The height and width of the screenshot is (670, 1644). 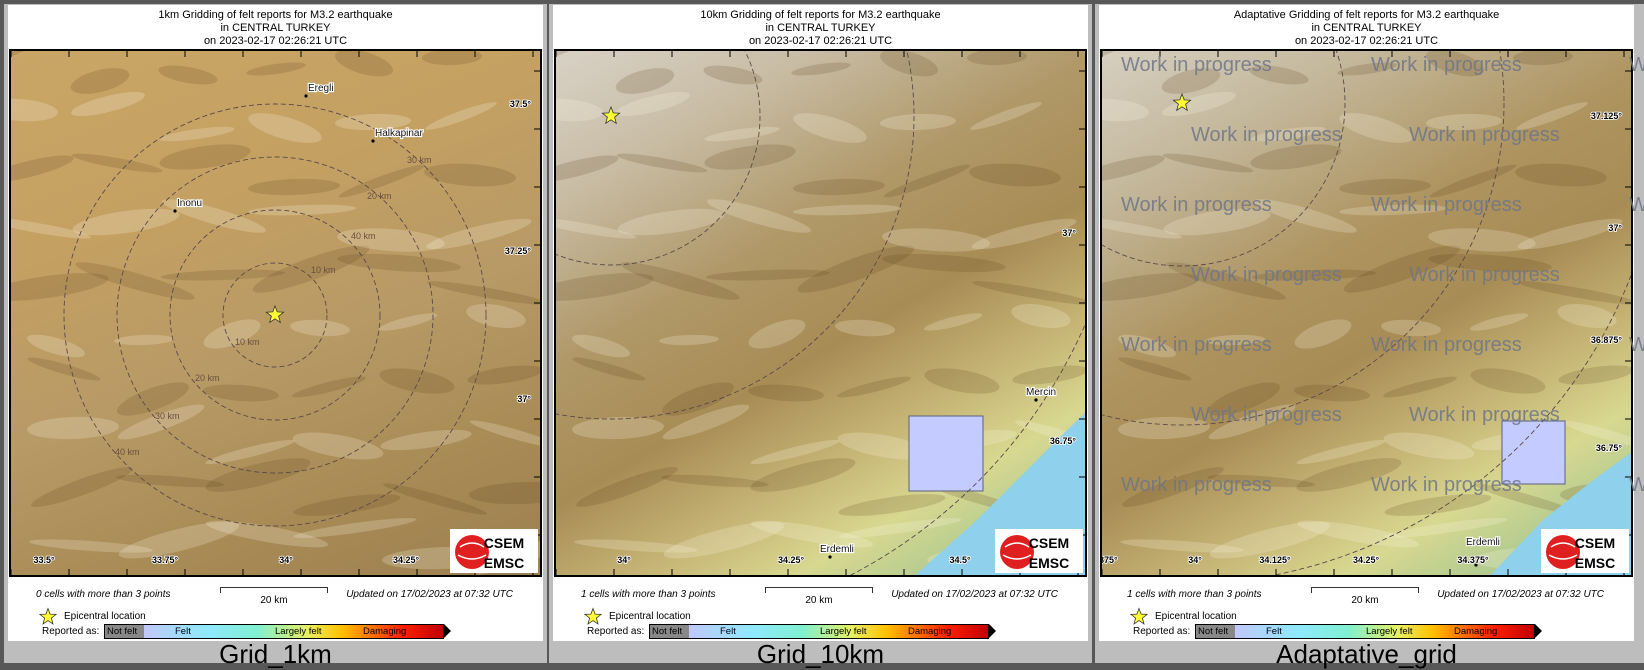 What do you see at coordinates (1063, 441) in the screenshot?
I see `latitude-label: 36.75°` at bounding box center [1063, 441].